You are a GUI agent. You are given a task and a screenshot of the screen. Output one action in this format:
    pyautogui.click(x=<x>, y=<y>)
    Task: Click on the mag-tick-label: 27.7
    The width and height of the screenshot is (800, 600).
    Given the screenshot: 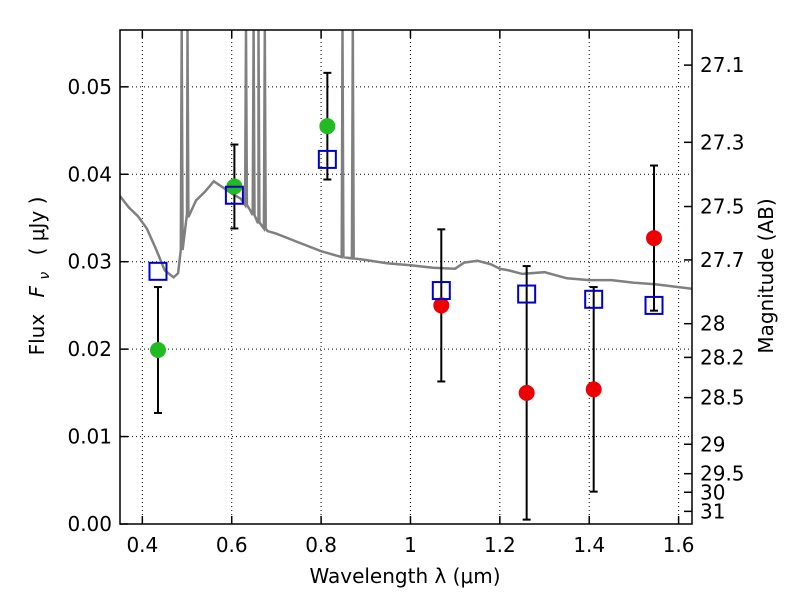 What is the action you would take?
    pyautogui.click(x=722, y=260)
    